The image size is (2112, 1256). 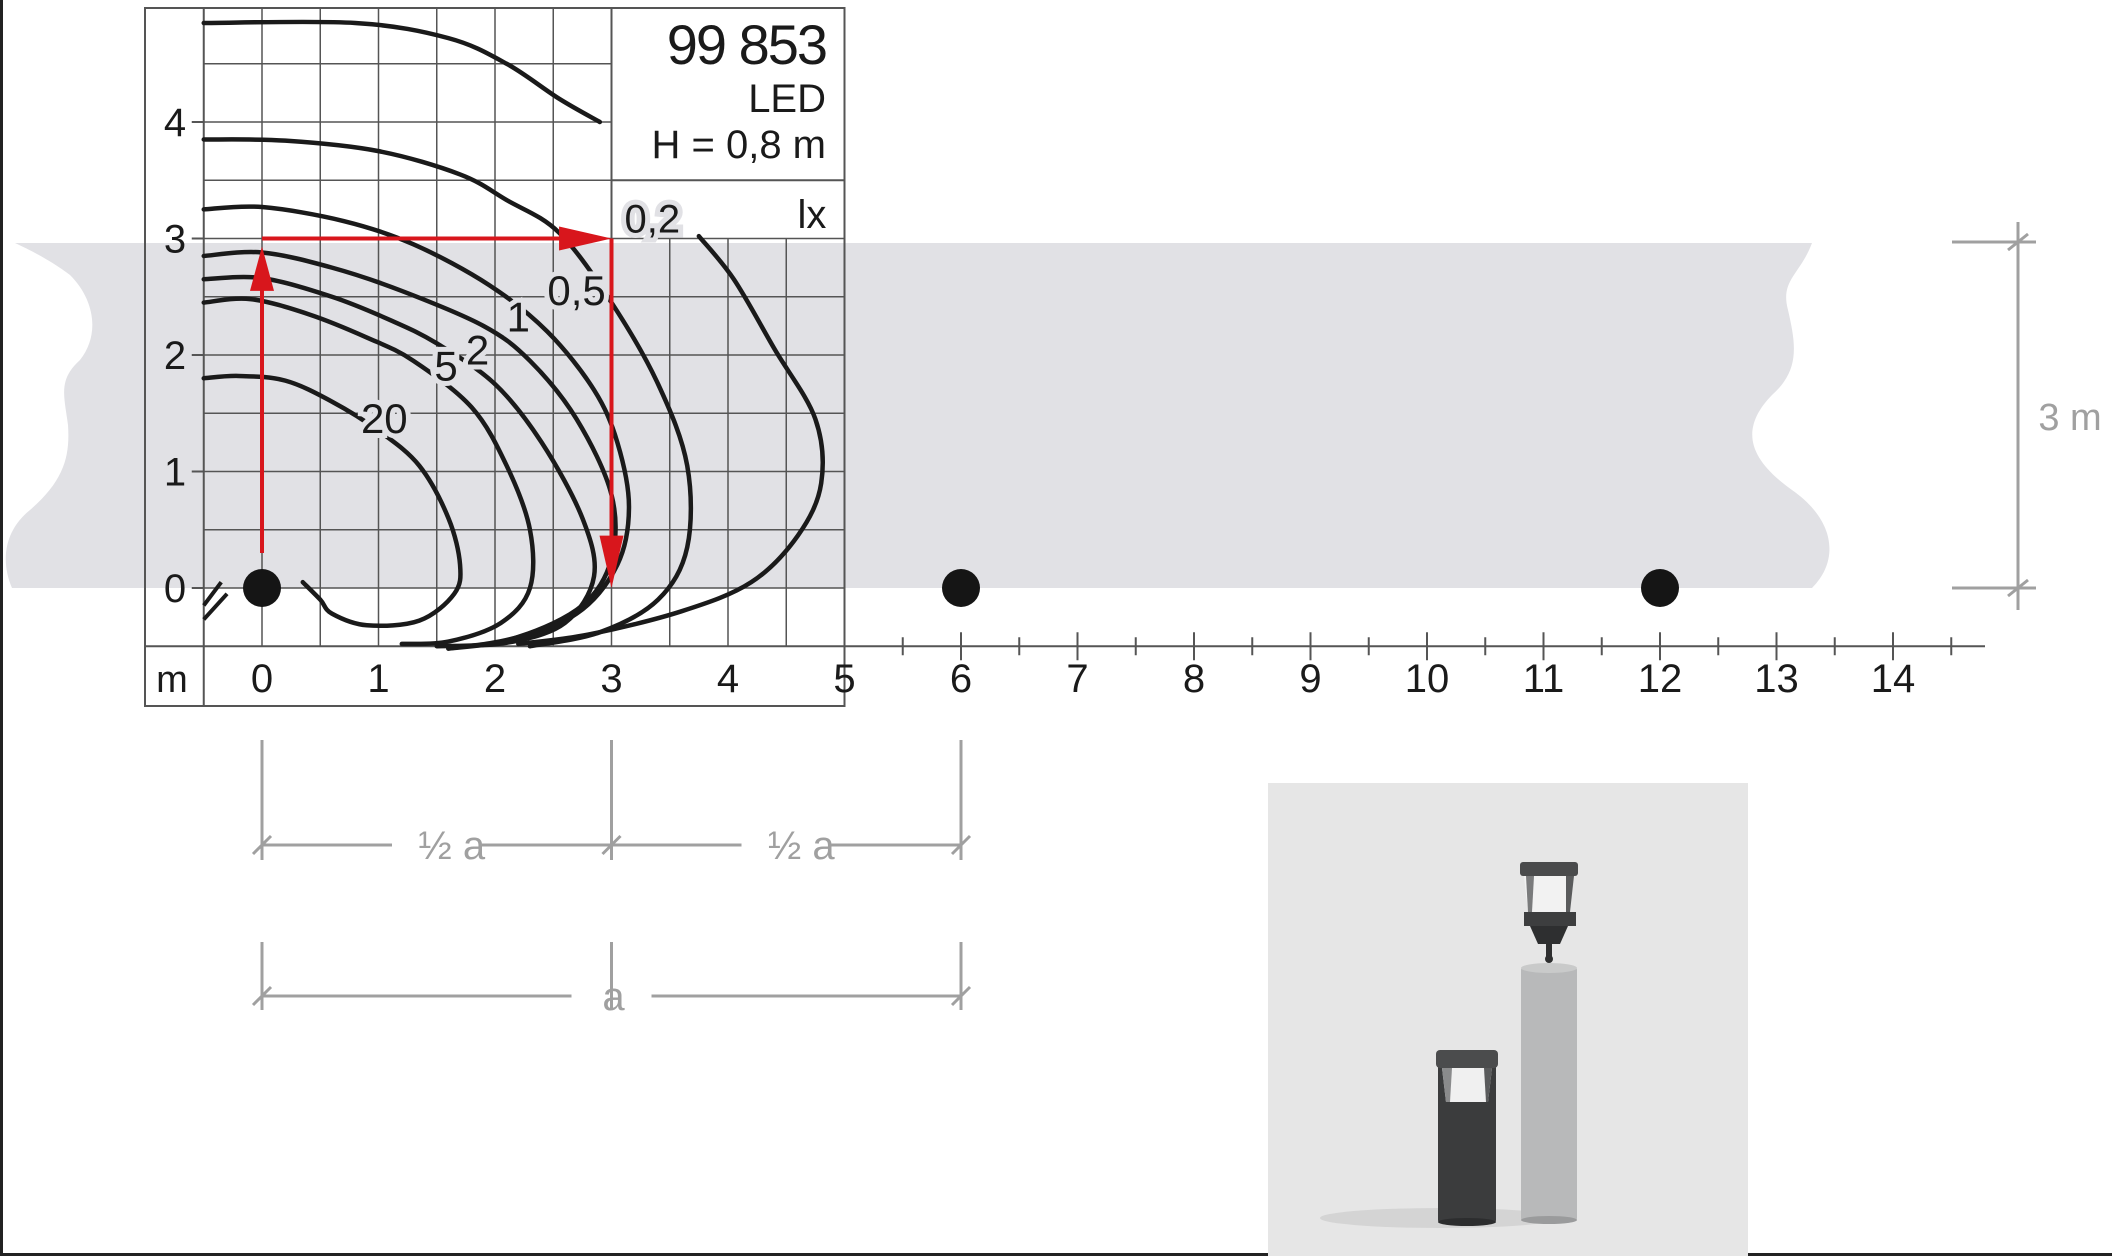 I want to click on y-tick-label: 2, so click(x=175, y=356).